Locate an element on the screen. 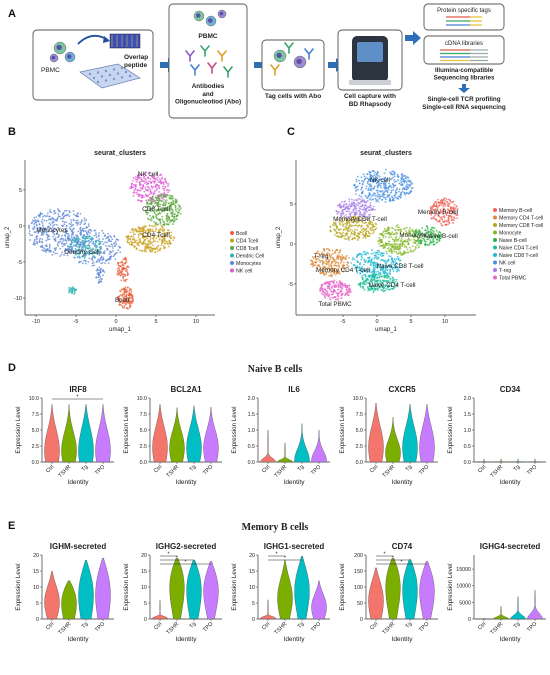 Image resolution: width=550 pixels, height=675 pixels. violin-d-group-label: TPO is located at coordinates (532, 470).